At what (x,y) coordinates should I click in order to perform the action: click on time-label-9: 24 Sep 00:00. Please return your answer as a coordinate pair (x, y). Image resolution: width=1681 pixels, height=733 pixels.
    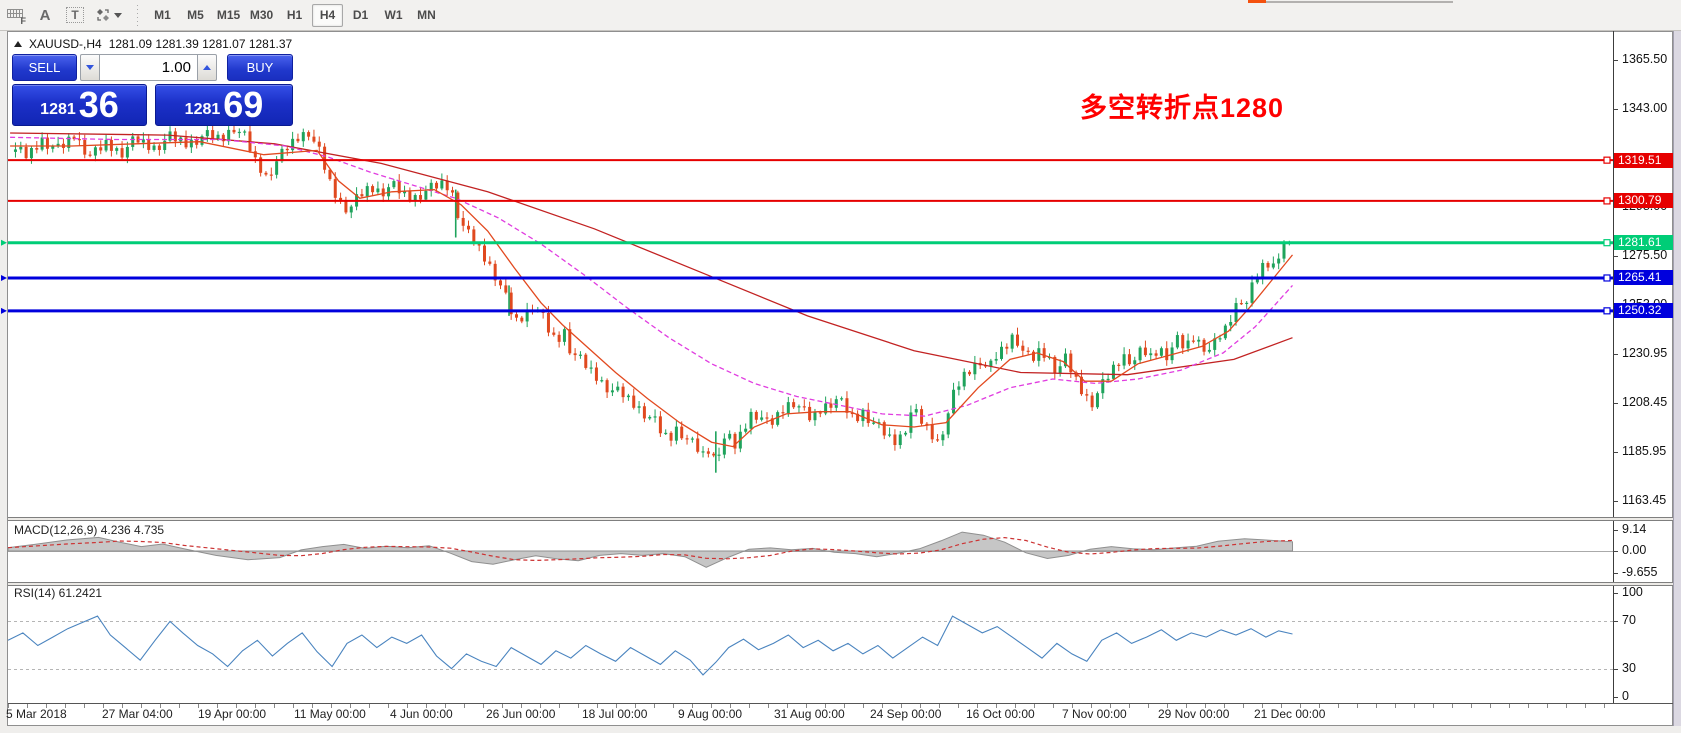
    Looking at the image, I should click on (906, 714).